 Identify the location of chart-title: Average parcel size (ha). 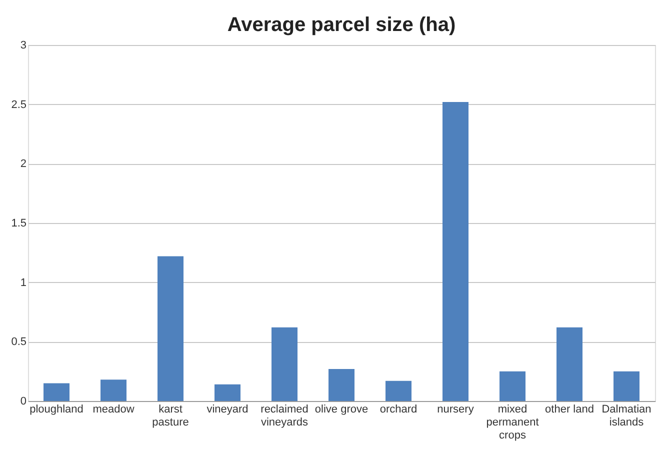
(341, 25).